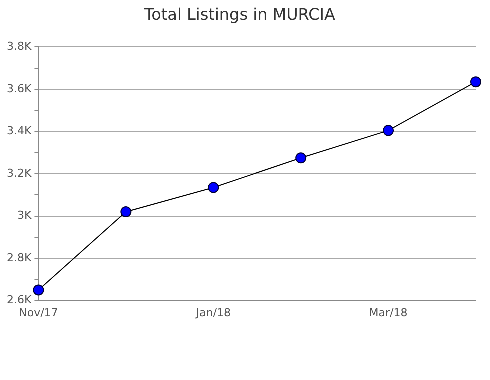  I want to click on x-tick-label: Nov/17, so click(38, 313).